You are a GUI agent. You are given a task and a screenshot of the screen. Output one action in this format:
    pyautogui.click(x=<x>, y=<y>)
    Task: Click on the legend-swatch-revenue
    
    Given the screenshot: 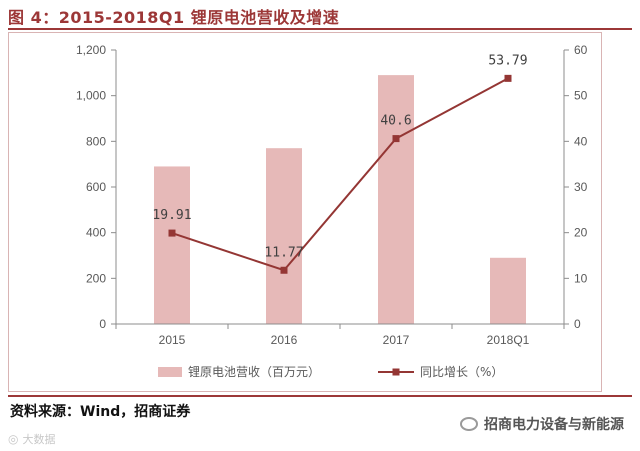 What is the action you would take?
    pyautogui.click(x=170, y=372)
    